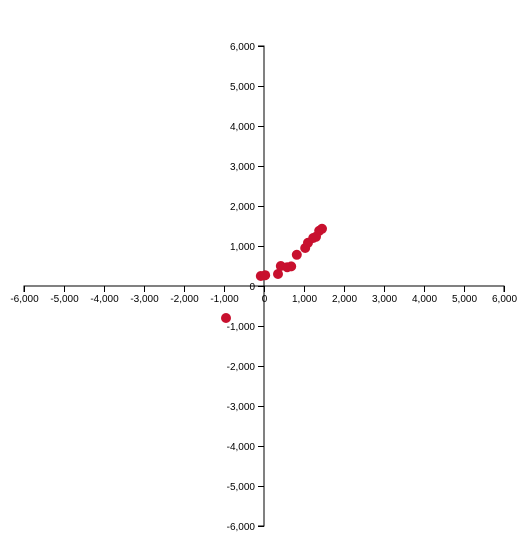 The height and width of the screenshot is (546, 528). What do you see at coordinates (241, 487) in the screenshot?
I see `y-tick-label: -5,000` at bounding box center [241, 487].